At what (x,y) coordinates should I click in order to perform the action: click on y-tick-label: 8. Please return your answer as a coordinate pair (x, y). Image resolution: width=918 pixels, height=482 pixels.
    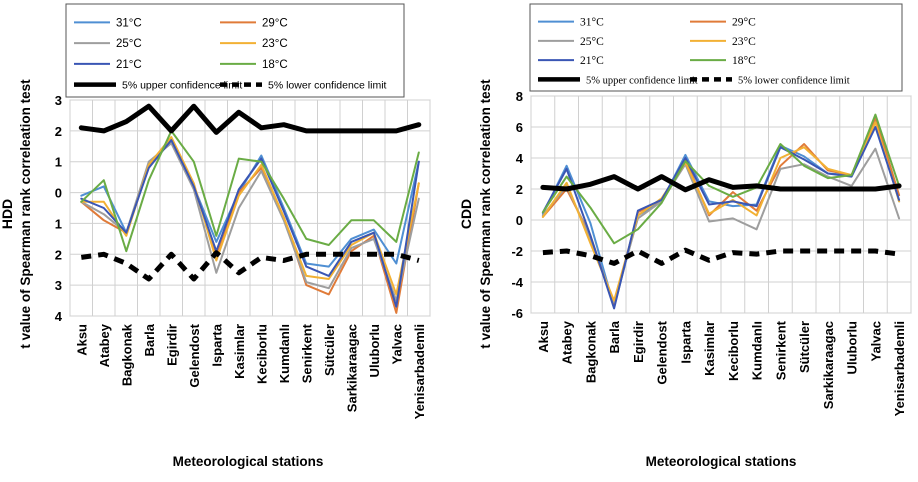
    Looking at the image, I should click on (519, 96).